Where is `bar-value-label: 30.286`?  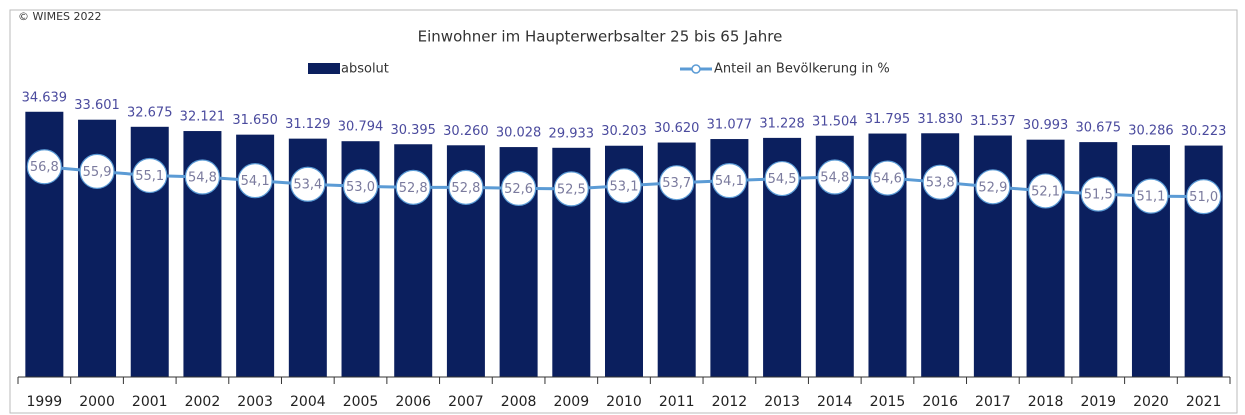
bar-value-label: 30.286 is located at coordinates (1151, 131).